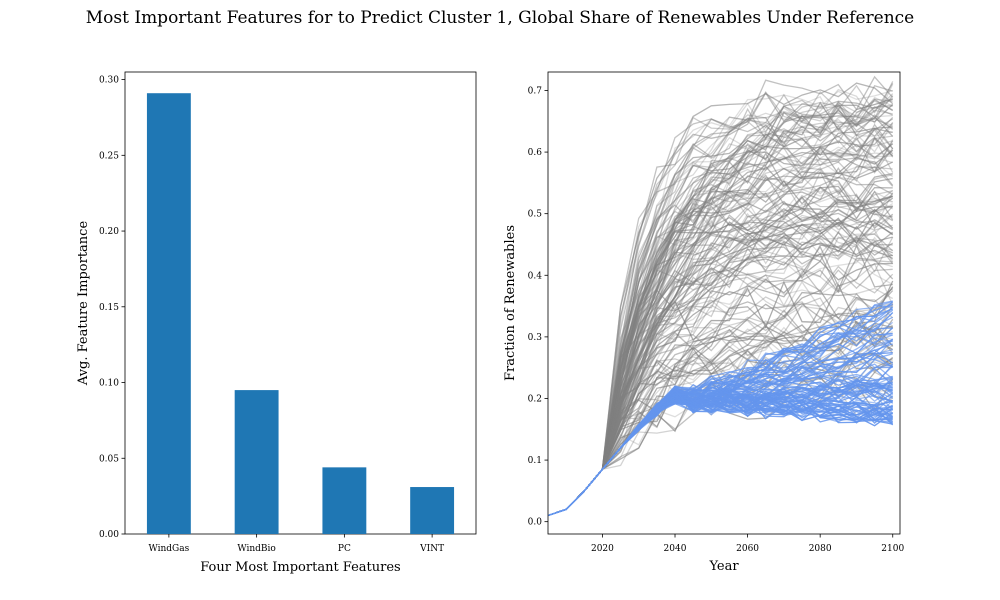  What do you see at coordinates (109, 81) in the screenshot?
I see `y-tick-label: 0.30` at bounding box center [109, 81].